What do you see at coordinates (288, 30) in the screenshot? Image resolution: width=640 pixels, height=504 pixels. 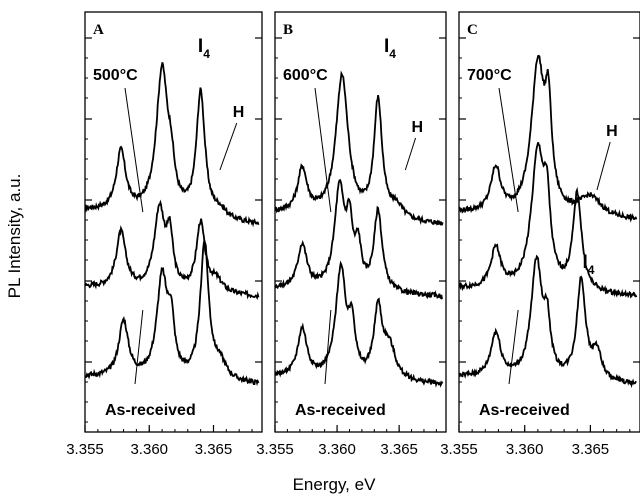 I see `panel-letter: B` at bounding box center [288, 30].